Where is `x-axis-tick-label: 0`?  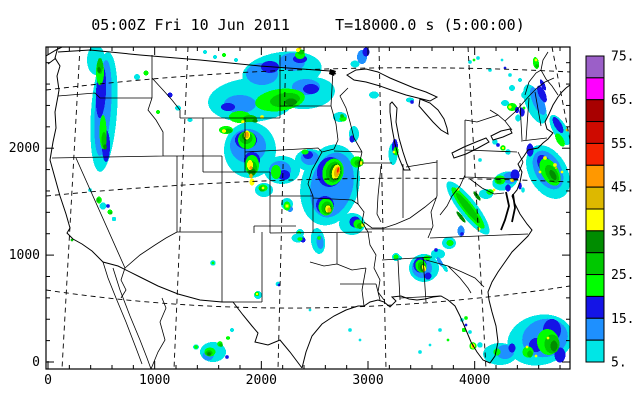
x-axis-tick-label: 0 is located at coordinates (48, 380).